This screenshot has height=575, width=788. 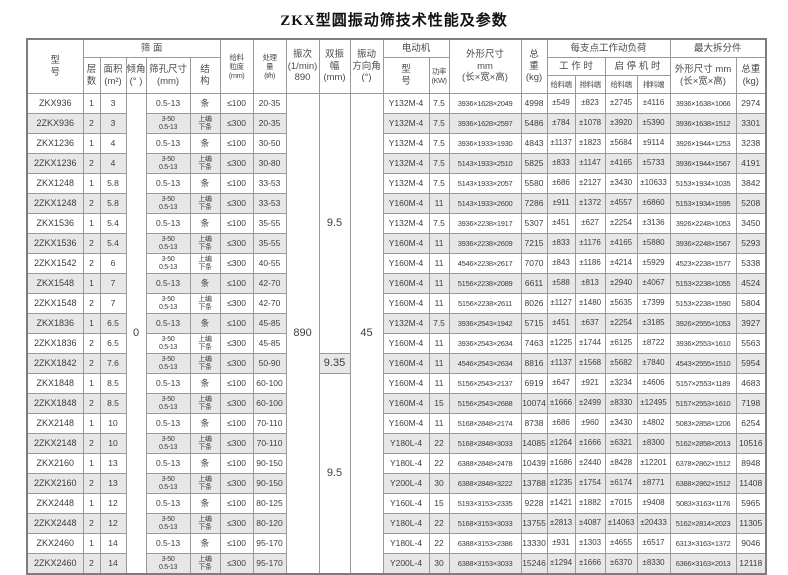 I want to click on cell-amplitude: 9.35, so click(x=334, y=363).